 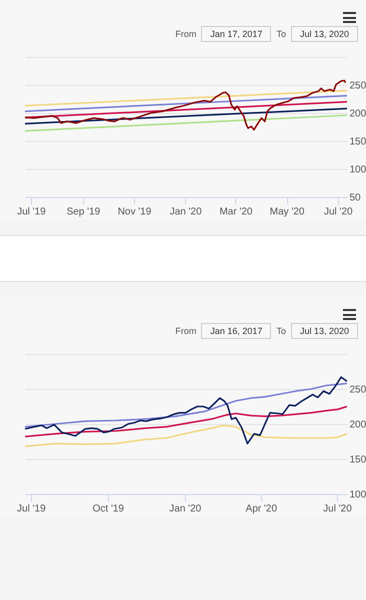 What do you see at coordinates (262, 509) in the screenshot?
I see `x-tick-label: Apr '20` at bounding box center [262, 509].